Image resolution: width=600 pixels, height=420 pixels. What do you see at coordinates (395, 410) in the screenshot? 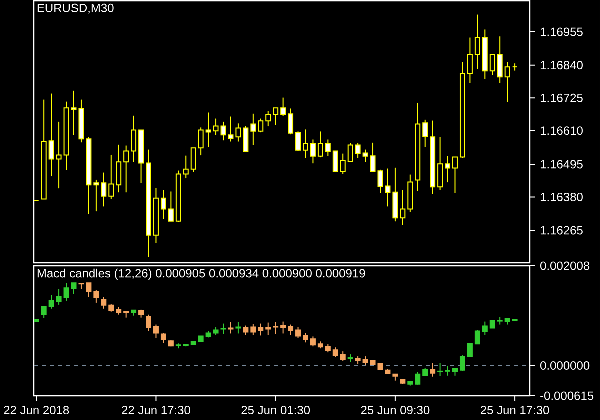
I see `x-tick-label: 25 Jun 09:30` at bounding box center [395, 410].